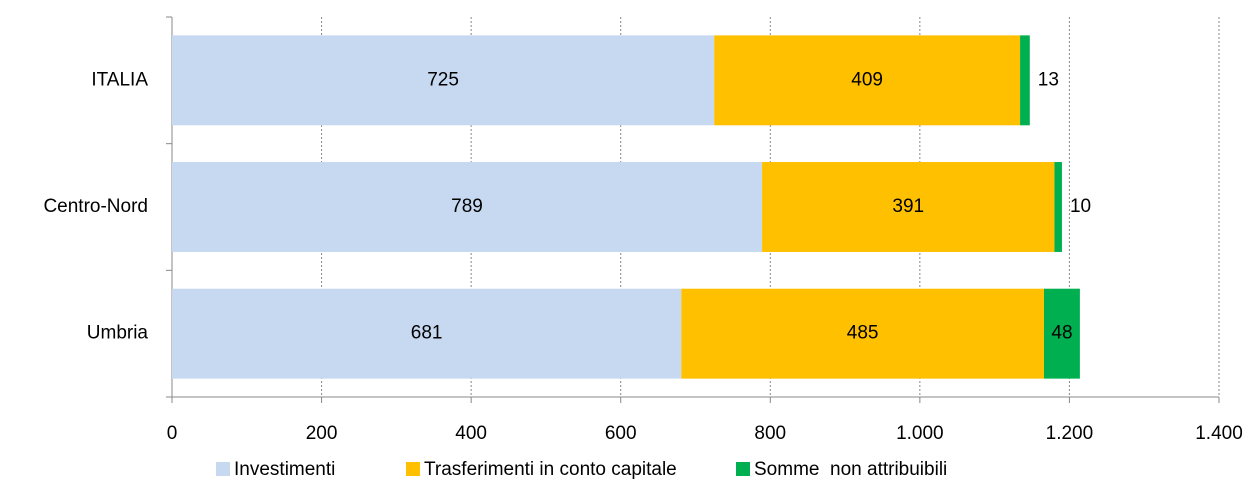 This screenshot has height=490, width=1250. I want to click on legend-label: Investimenti, so click(284, 469).